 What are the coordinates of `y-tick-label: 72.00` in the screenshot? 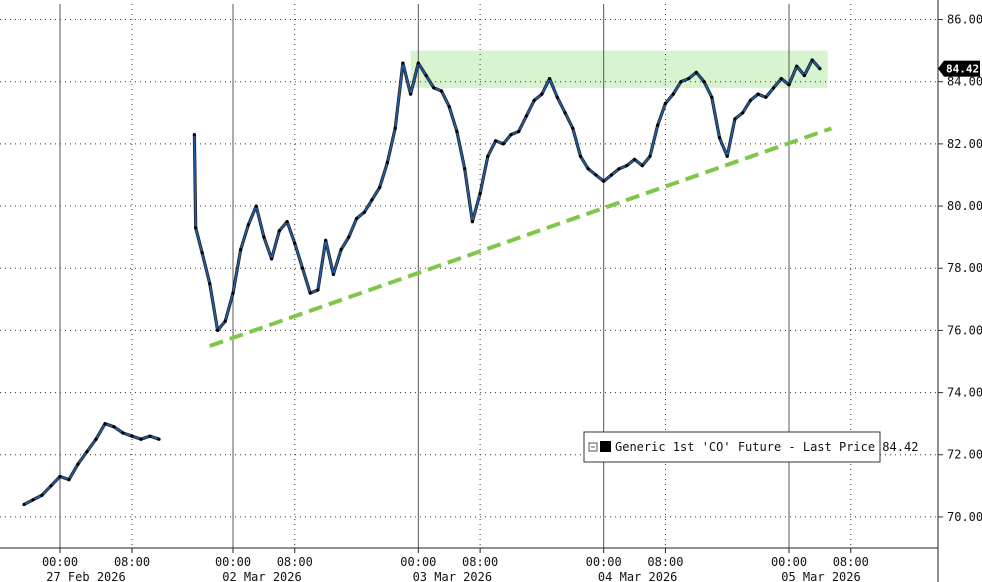 It's located at (964, 455).